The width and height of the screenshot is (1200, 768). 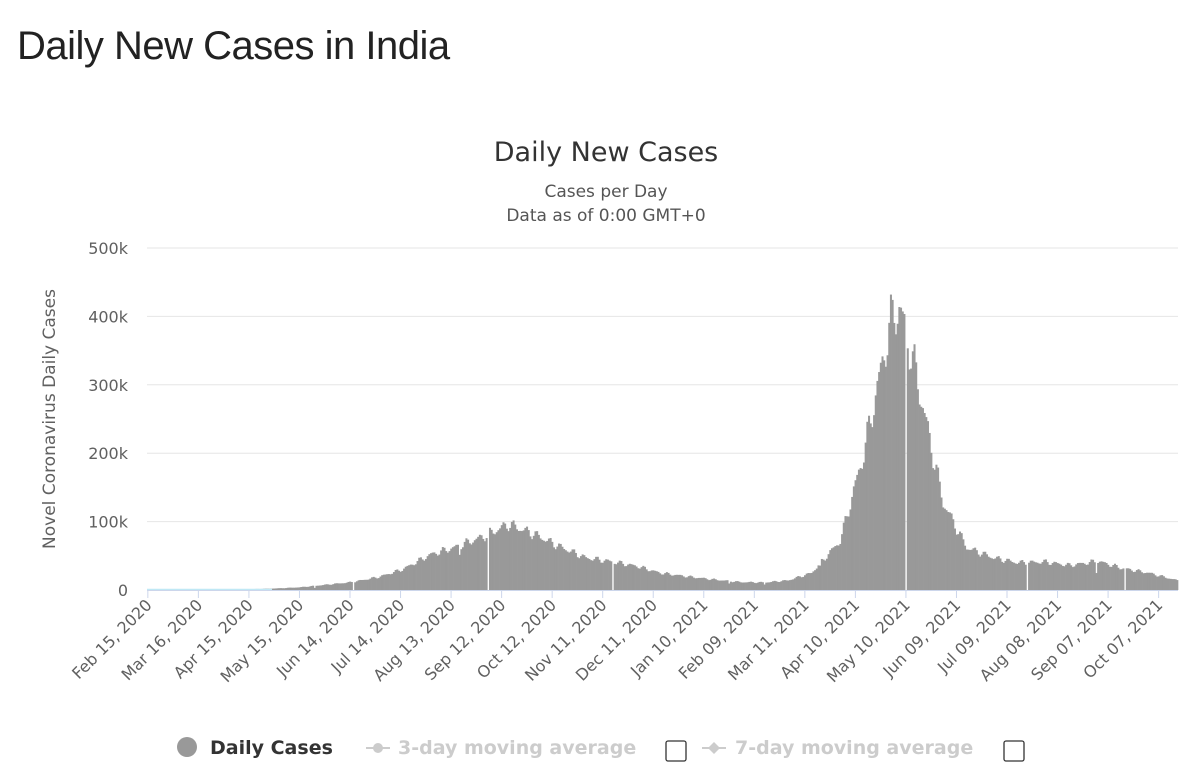 What do you see at coordinates (1014, 751) in the screenshot?
I see `checkbox-7-day-average` at bounding box center [1014, 751].